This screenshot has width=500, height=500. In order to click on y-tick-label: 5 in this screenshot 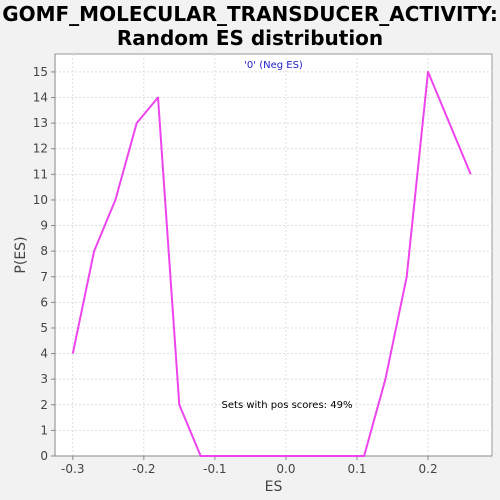, I will do `click(44, 328)`.